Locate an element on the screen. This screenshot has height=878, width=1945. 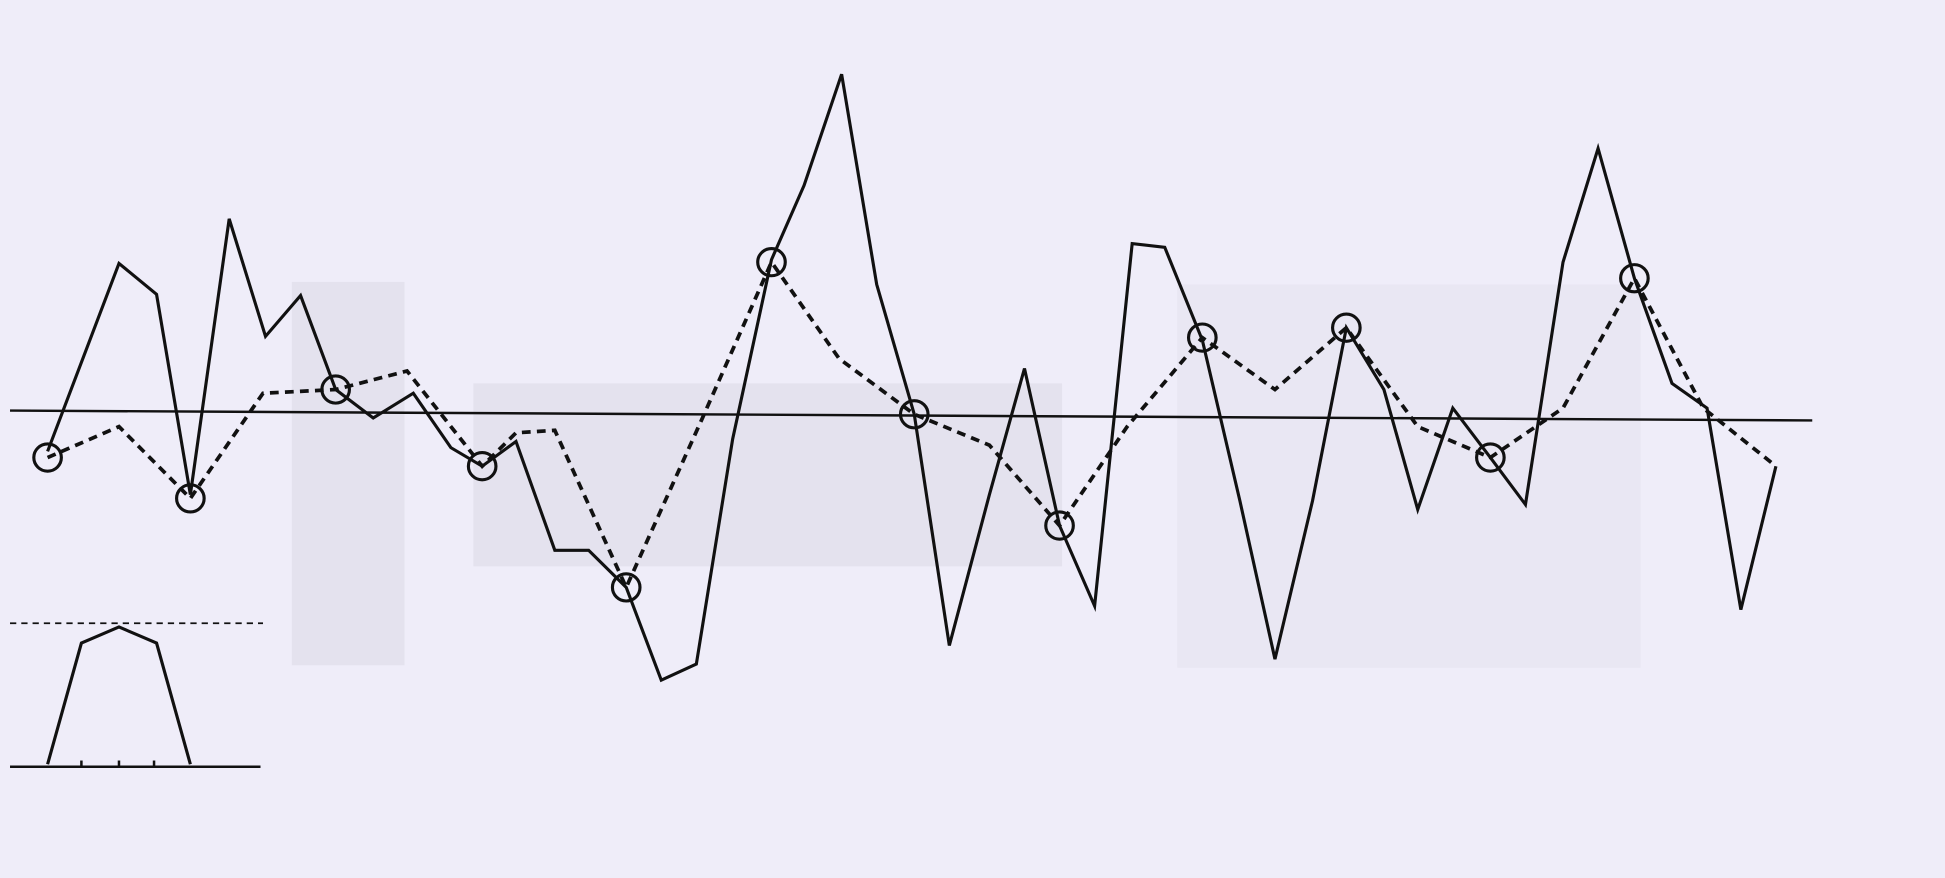
filter-window-inset is located at coordinates (137, 695).